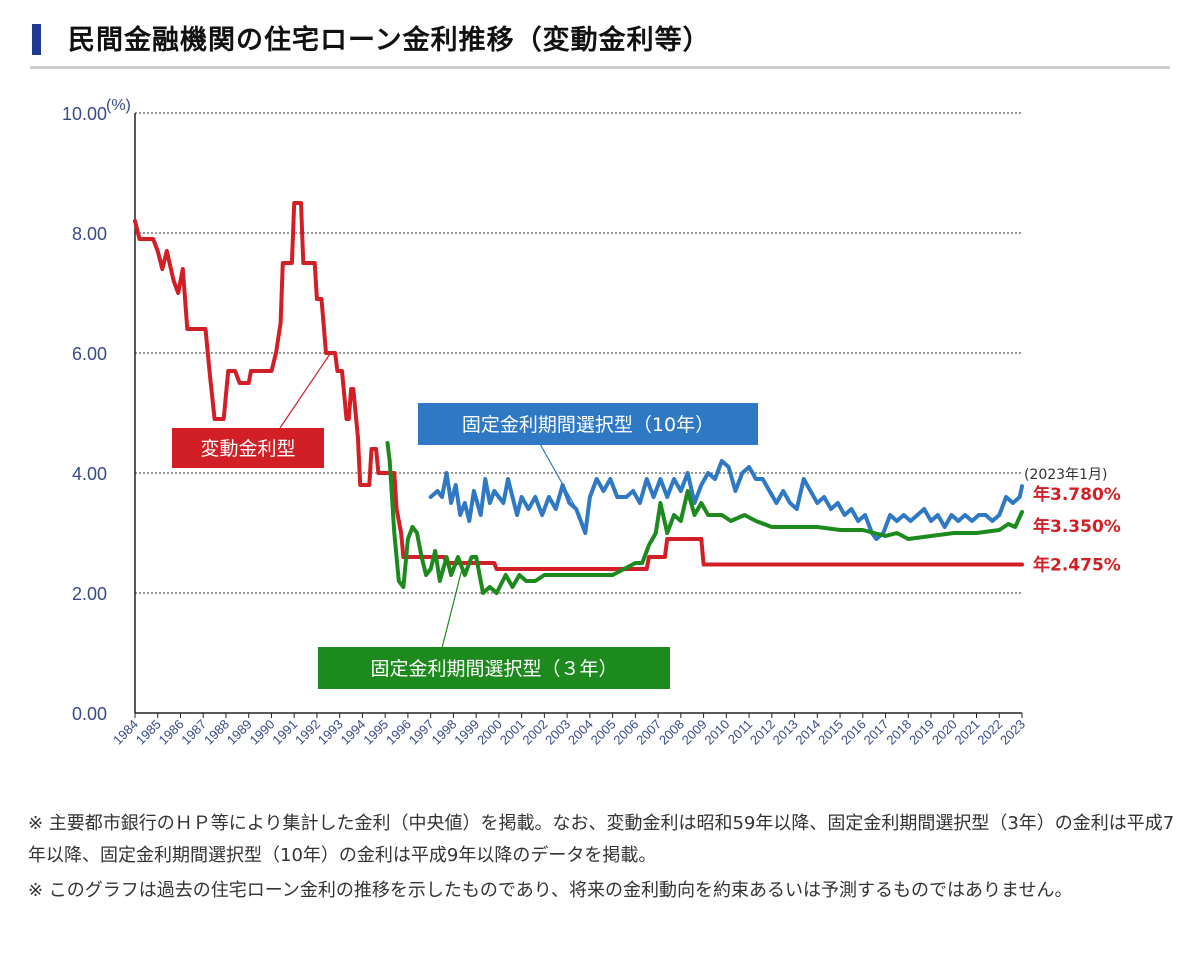 Image resolution: width=1200 pixels, height=957 pixels. I want to click on end-date-annotation: (2023年1月), so click(1065, 475).